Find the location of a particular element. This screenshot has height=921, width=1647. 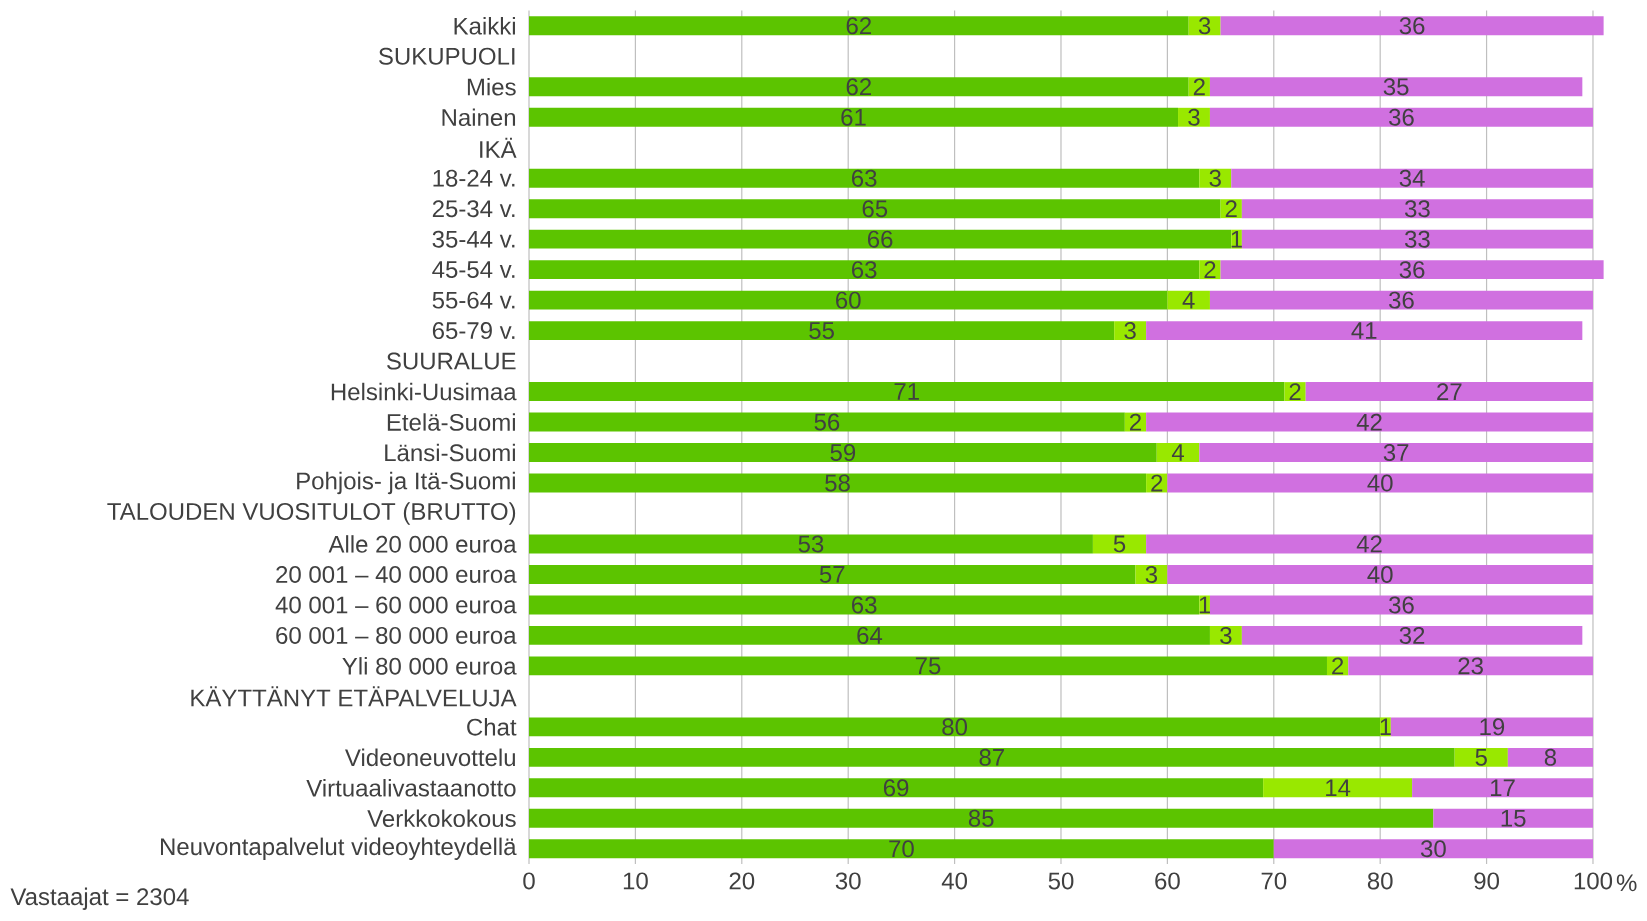

data-label: 75 is located at coordinates (928, 666).